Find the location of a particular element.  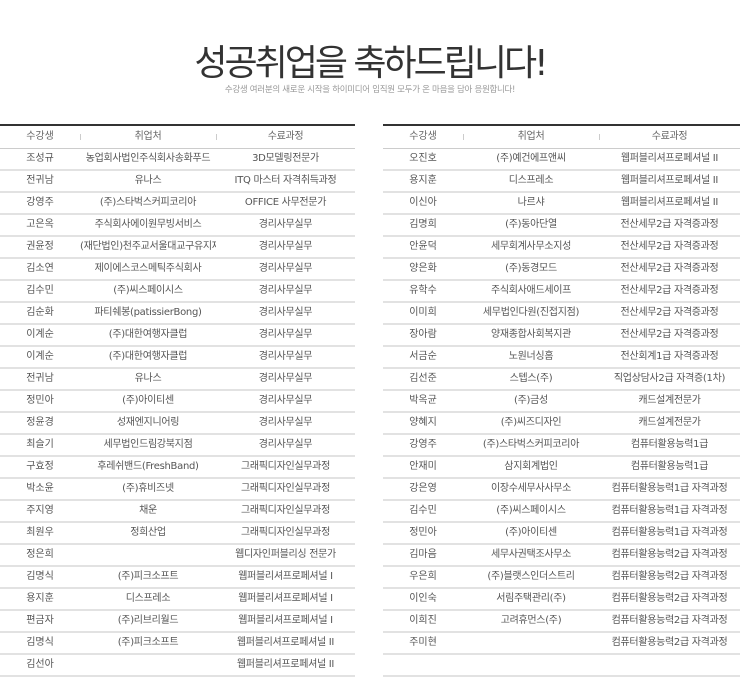

student-name: 김선준 is located at coordinates (423, 378).